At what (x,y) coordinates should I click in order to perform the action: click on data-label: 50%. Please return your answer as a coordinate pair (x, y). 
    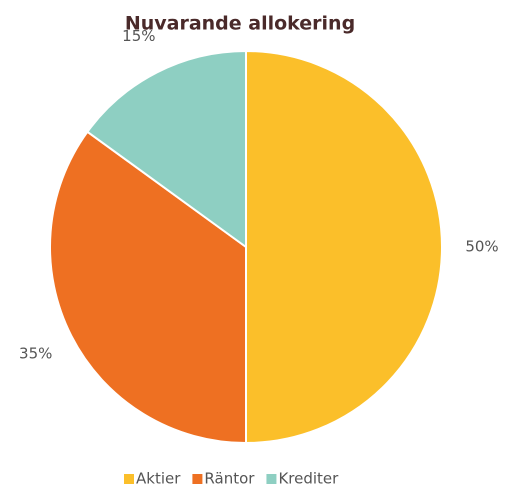
    Looking at the image, I should click on (481, 247).